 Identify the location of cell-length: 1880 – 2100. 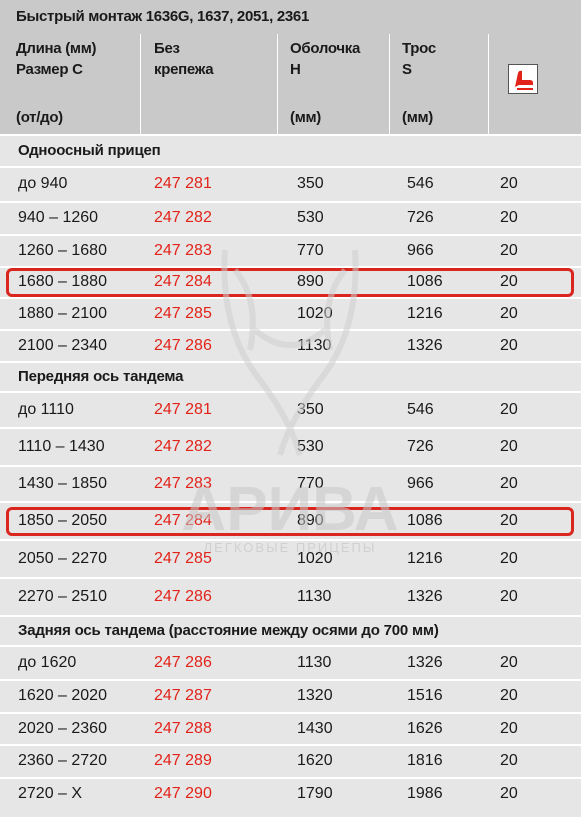
(62, 313).